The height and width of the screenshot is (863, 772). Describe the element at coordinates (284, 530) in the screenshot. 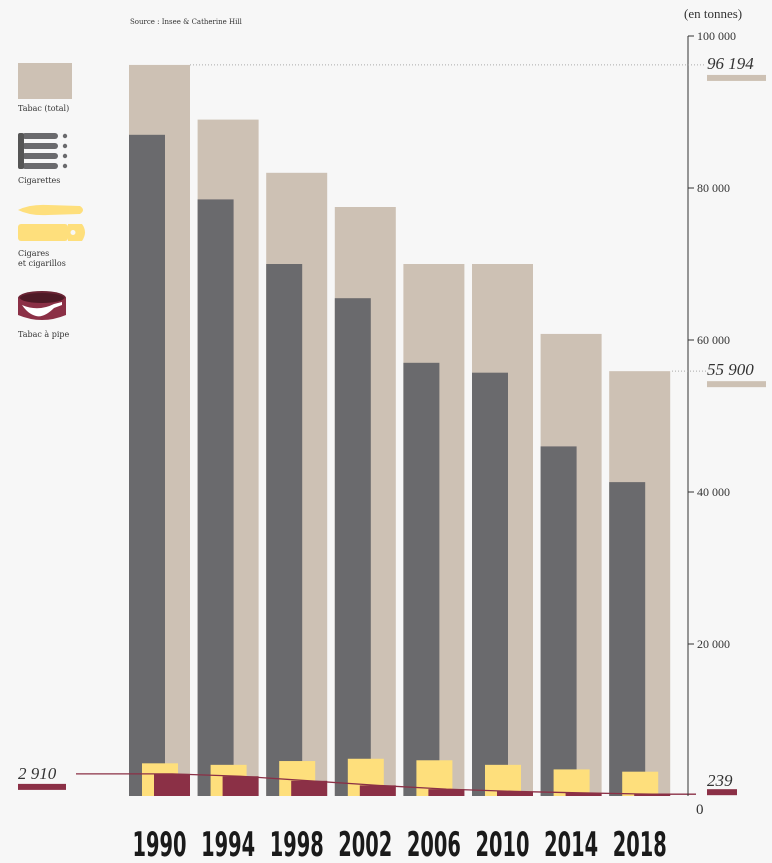

I see `bar-cigarettes-1998` at that location.